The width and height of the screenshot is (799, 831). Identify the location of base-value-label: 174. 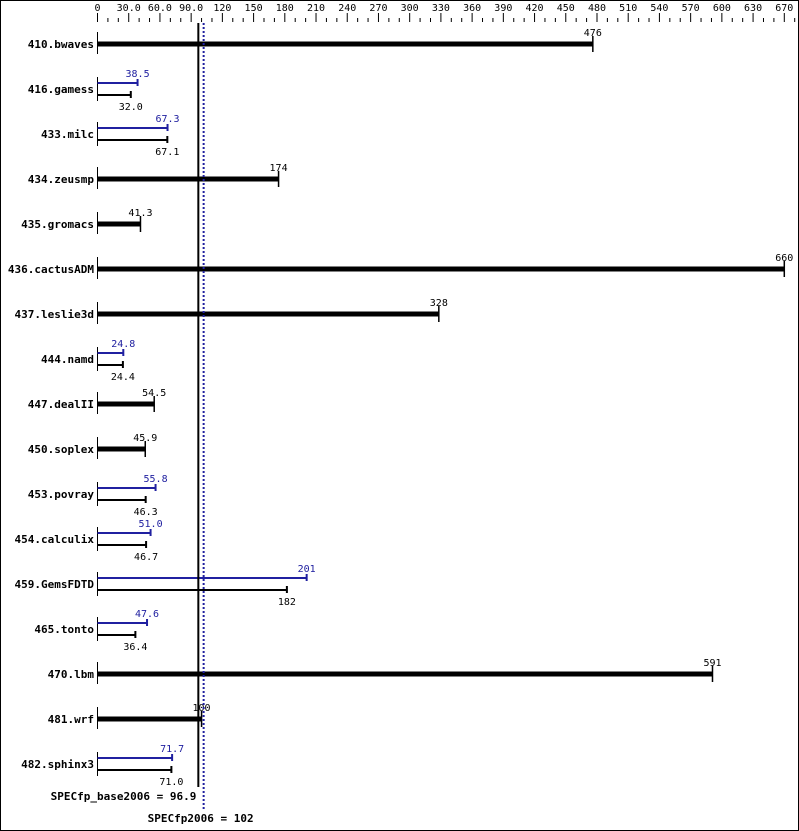
(279, 168).